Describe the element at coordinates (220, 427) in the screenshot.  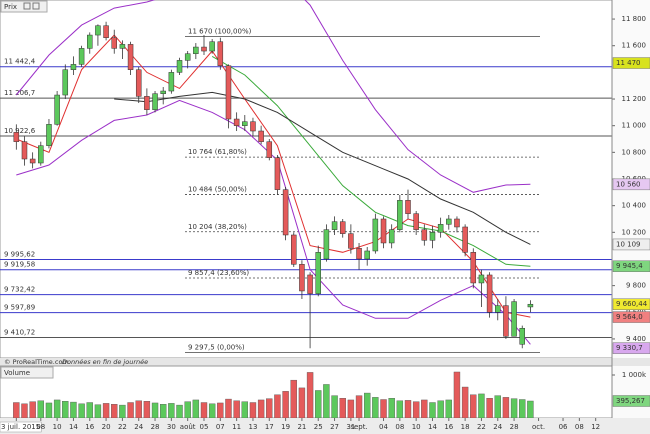
I see `x-tick-label: 07` at that location.